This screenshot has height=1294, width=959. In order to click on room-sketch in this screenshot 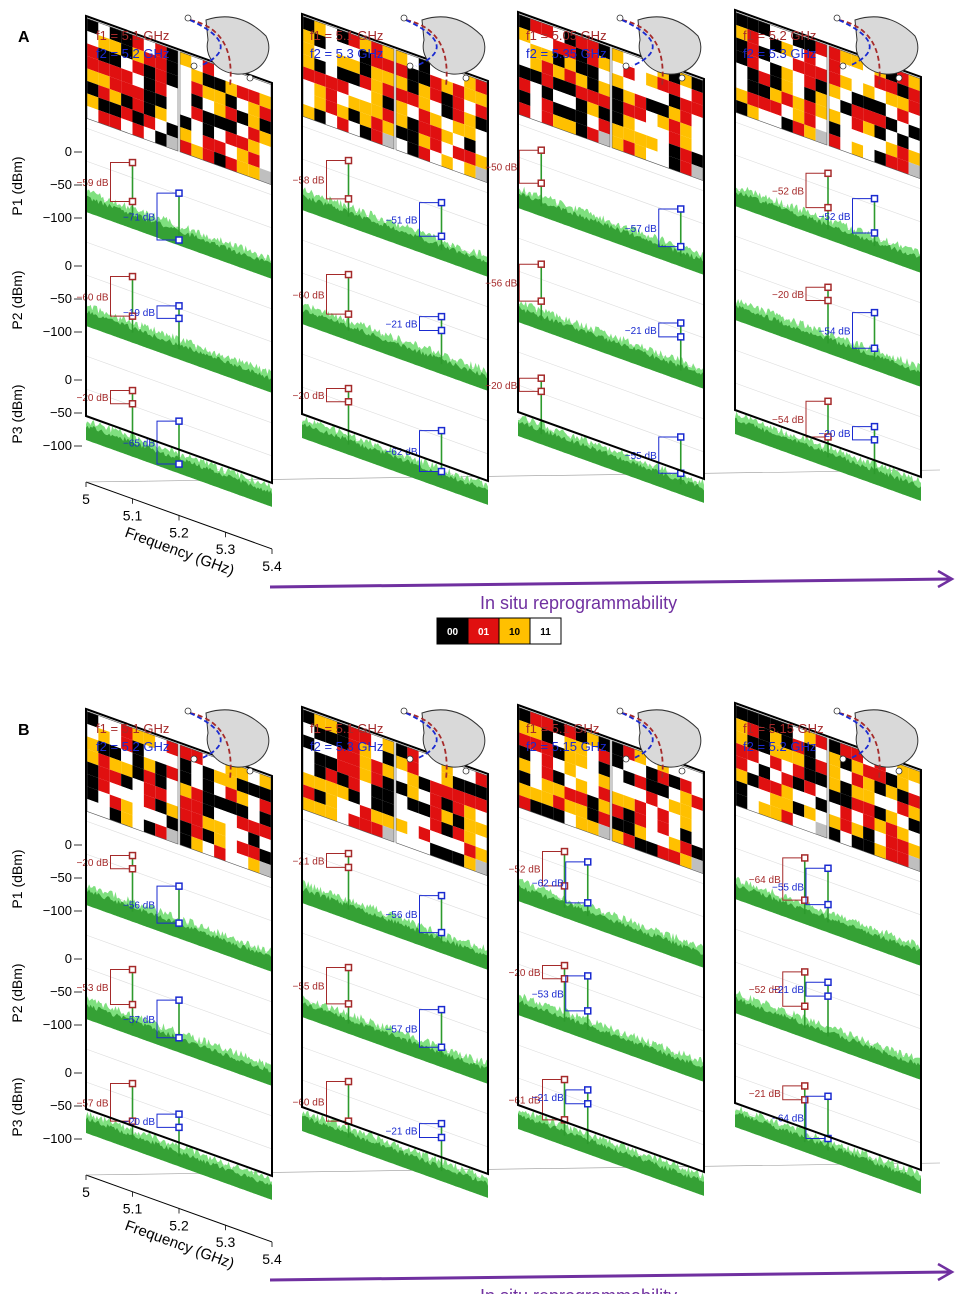, I will do `click(876, 743)`.